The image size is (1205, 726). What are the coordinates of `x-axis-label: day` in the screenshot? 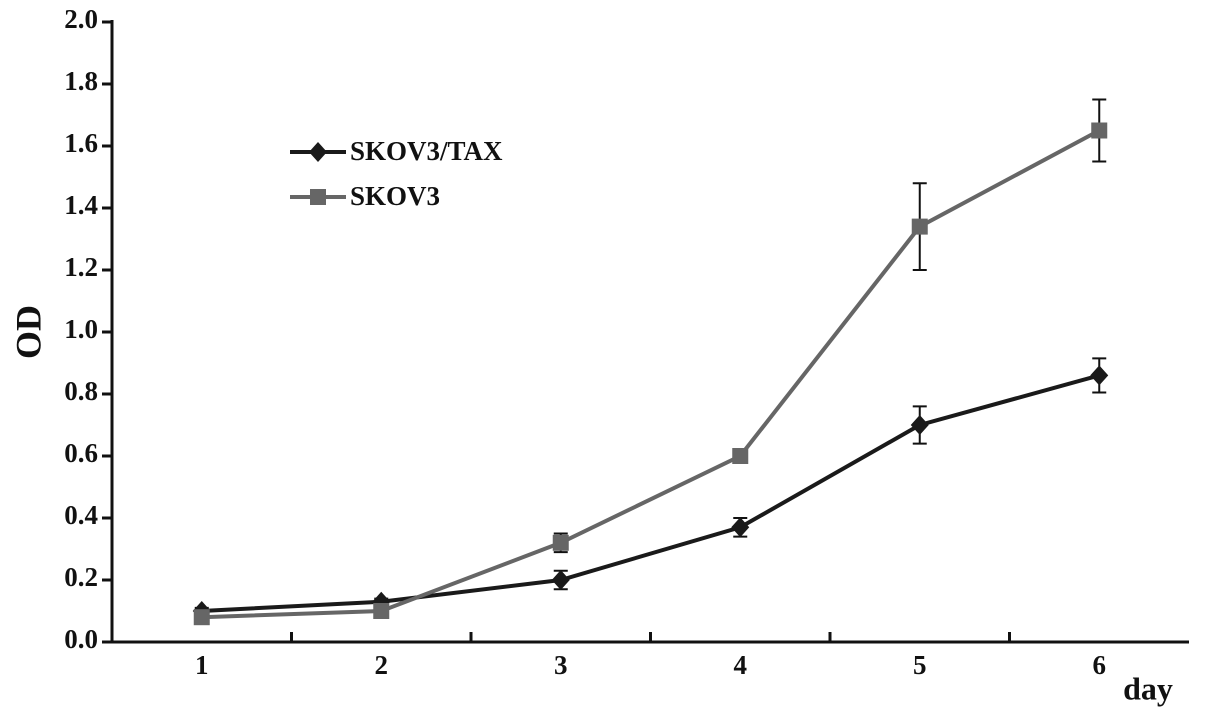 It's located at (1148, 688).